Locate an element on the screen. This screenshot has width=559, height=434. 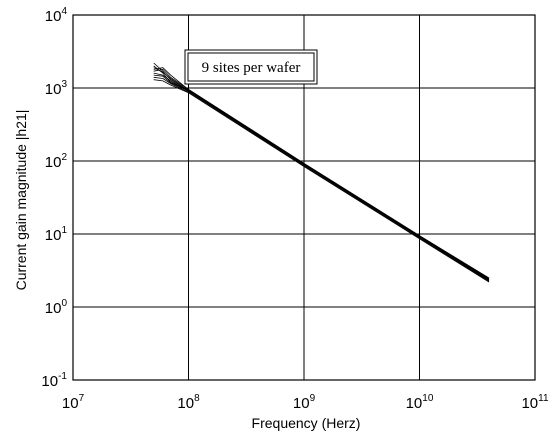
x-tick-label: 10¹⁰ is located at coordinates (420, 402).